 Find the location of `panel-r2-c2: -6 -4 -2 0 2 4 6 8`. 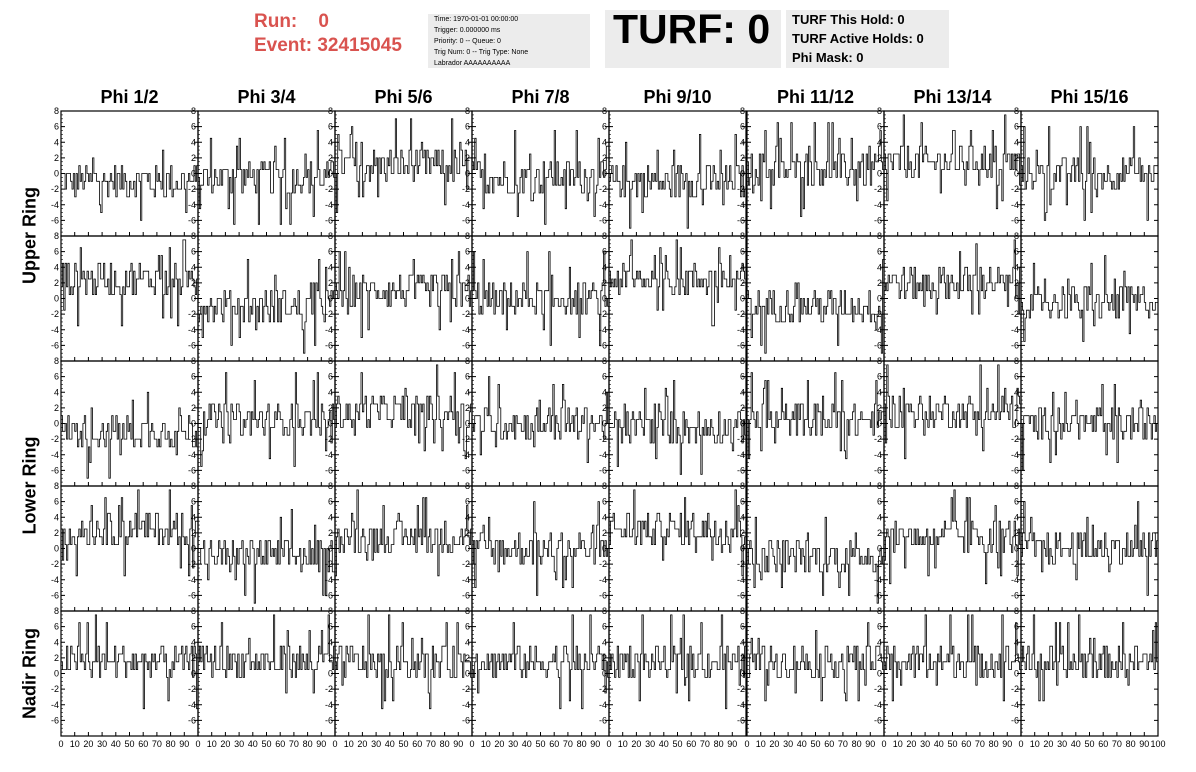

panel-r2-c2: -6 -4 -2 0 2 4 6 8 is located at coordinates (262, 296).